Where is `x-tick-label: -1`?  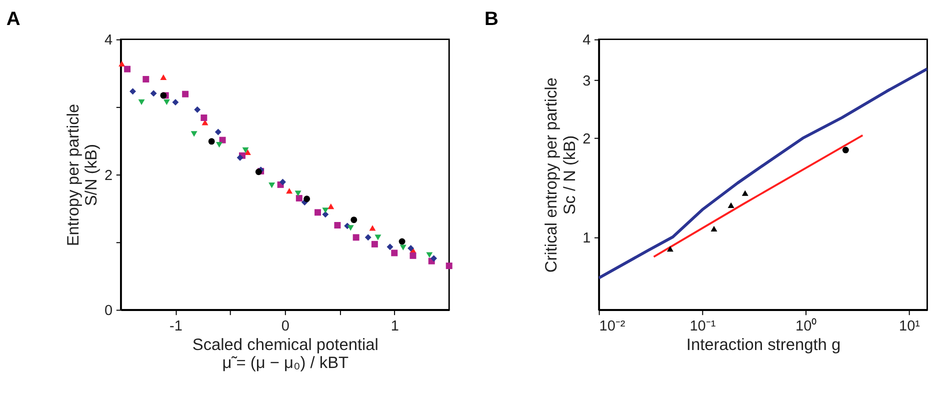
x-tick-label: -1 is located at coordinates (176, 326).